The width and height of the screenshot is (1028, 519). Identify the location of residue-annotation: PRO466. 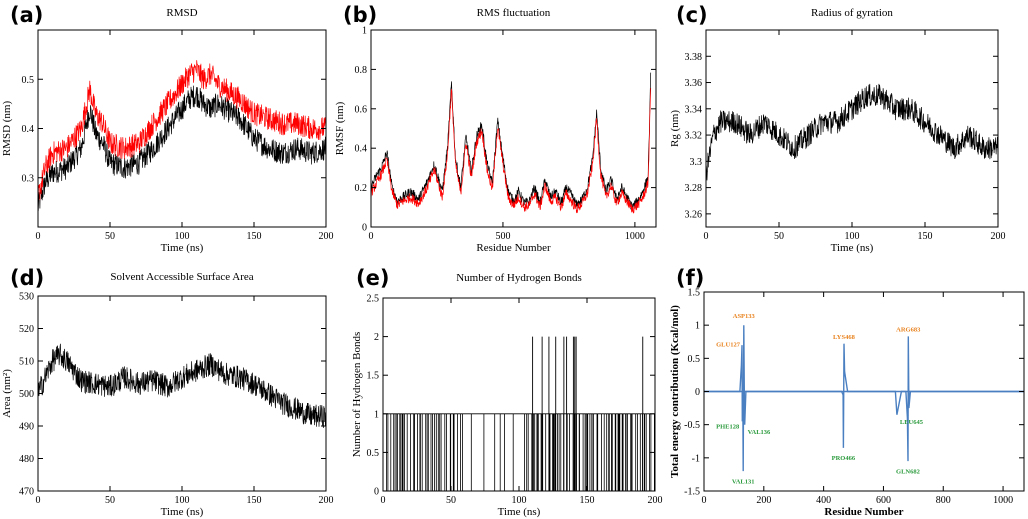
(844, 458).